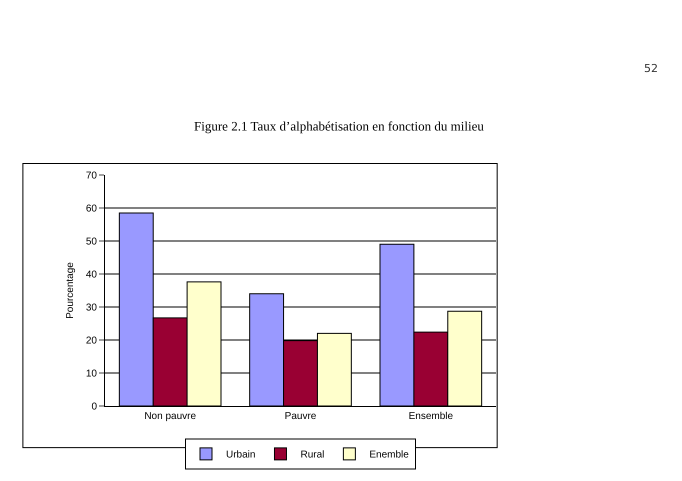 This screenshot has height=481, width=682. I want to click on x-tick-label: Ensemble, so click(431, 416).